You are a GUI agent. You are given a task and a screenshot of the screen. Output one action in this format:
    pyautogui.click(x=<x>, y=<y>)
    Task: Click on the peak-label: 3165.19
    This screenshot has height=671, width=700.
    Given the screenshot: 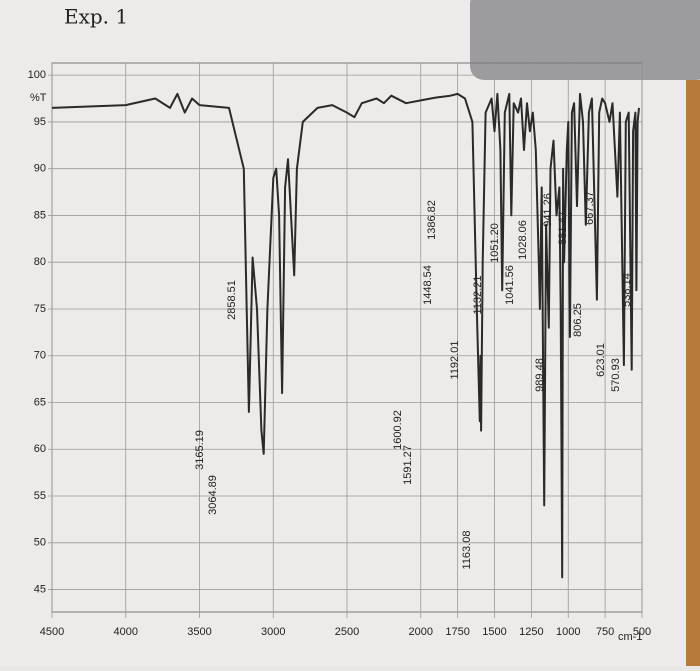 What is the action you would take?
    pyautogui.click(x=200, y=450)
    